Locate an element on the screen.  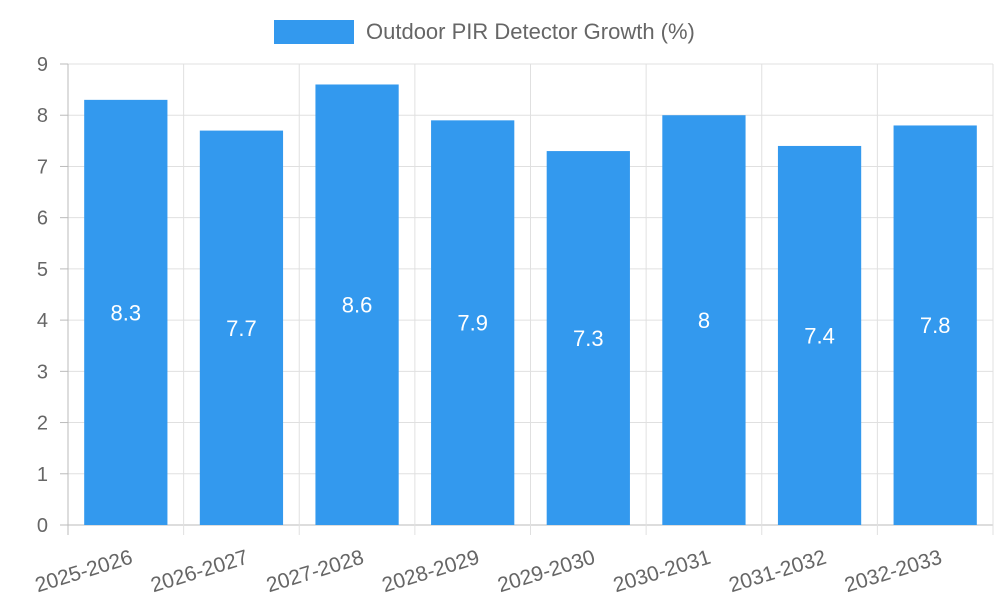
bar-value-label: 8.3 is located at coordinates (126, 312).